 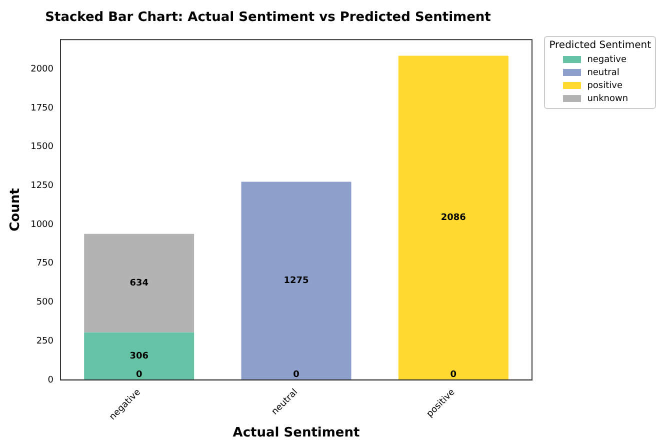 I want to click on y-tick-label: 0, so click(x=51, y=380).